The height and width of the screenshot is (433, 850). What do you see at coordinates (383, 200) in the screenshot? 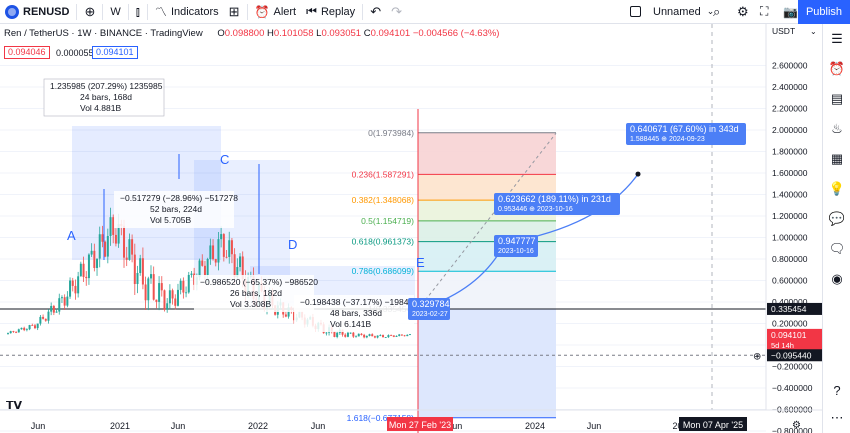
I see `fib-level-label: 0.382(1.348068)` at bounding box center [383, 200].